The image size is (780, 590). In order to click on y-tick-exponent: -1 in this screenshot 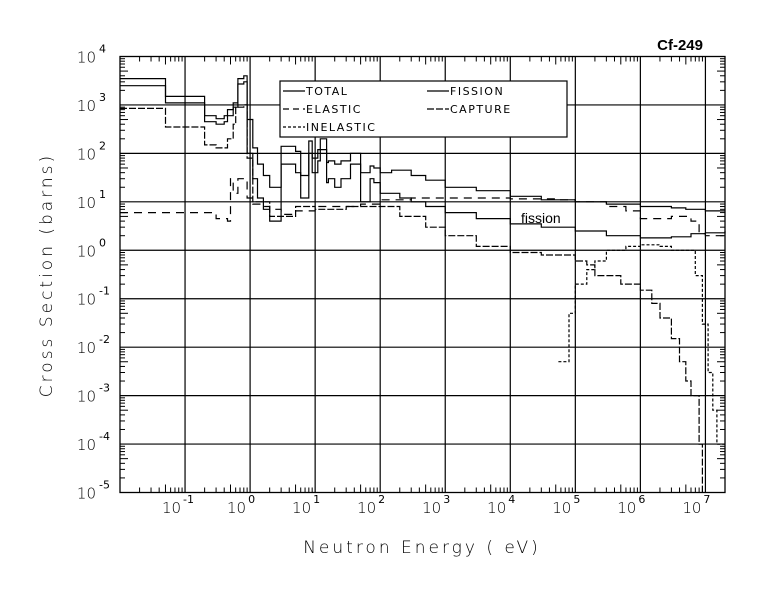, I will do `click(104, 291)`.